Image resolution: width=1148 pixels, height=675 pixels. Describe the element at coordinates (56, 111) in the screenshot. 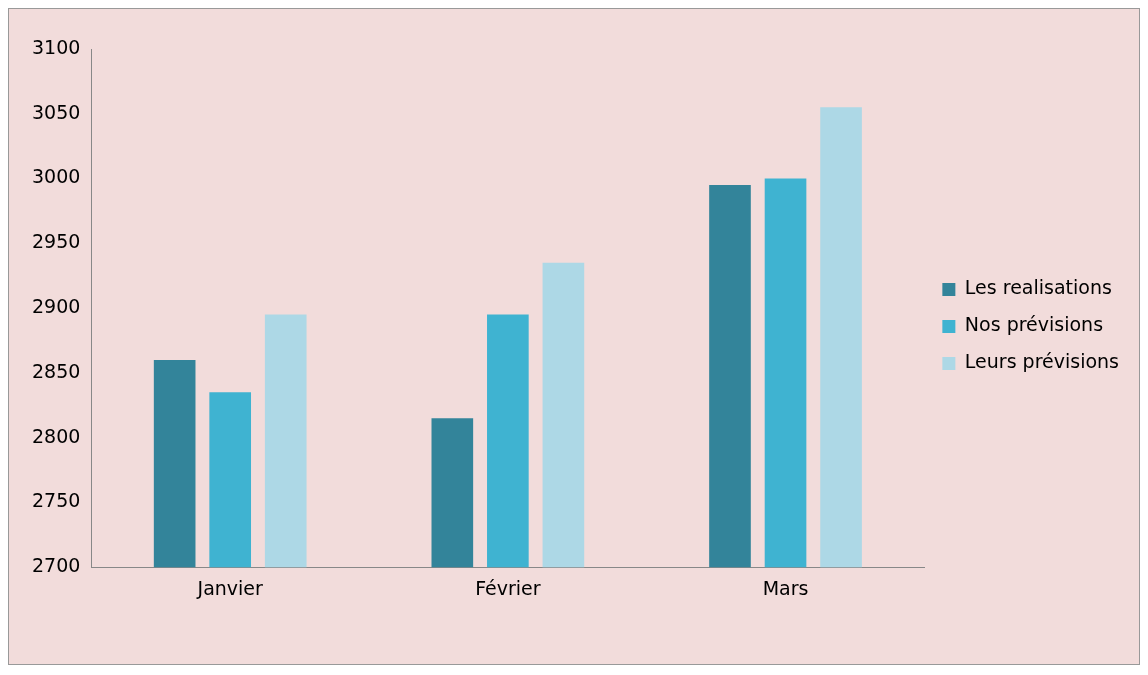

I see `y-tick-label: 3050` at that location.